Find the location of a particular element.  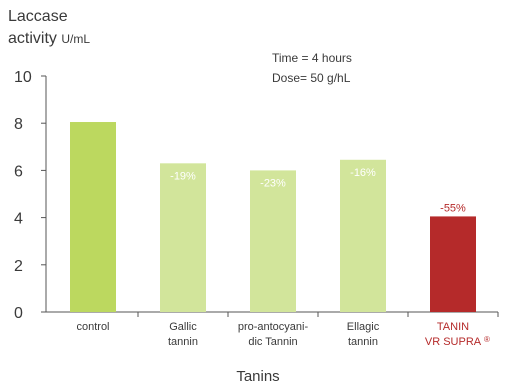

y-axis-label-word: activity is located at coordinates (32, 38).